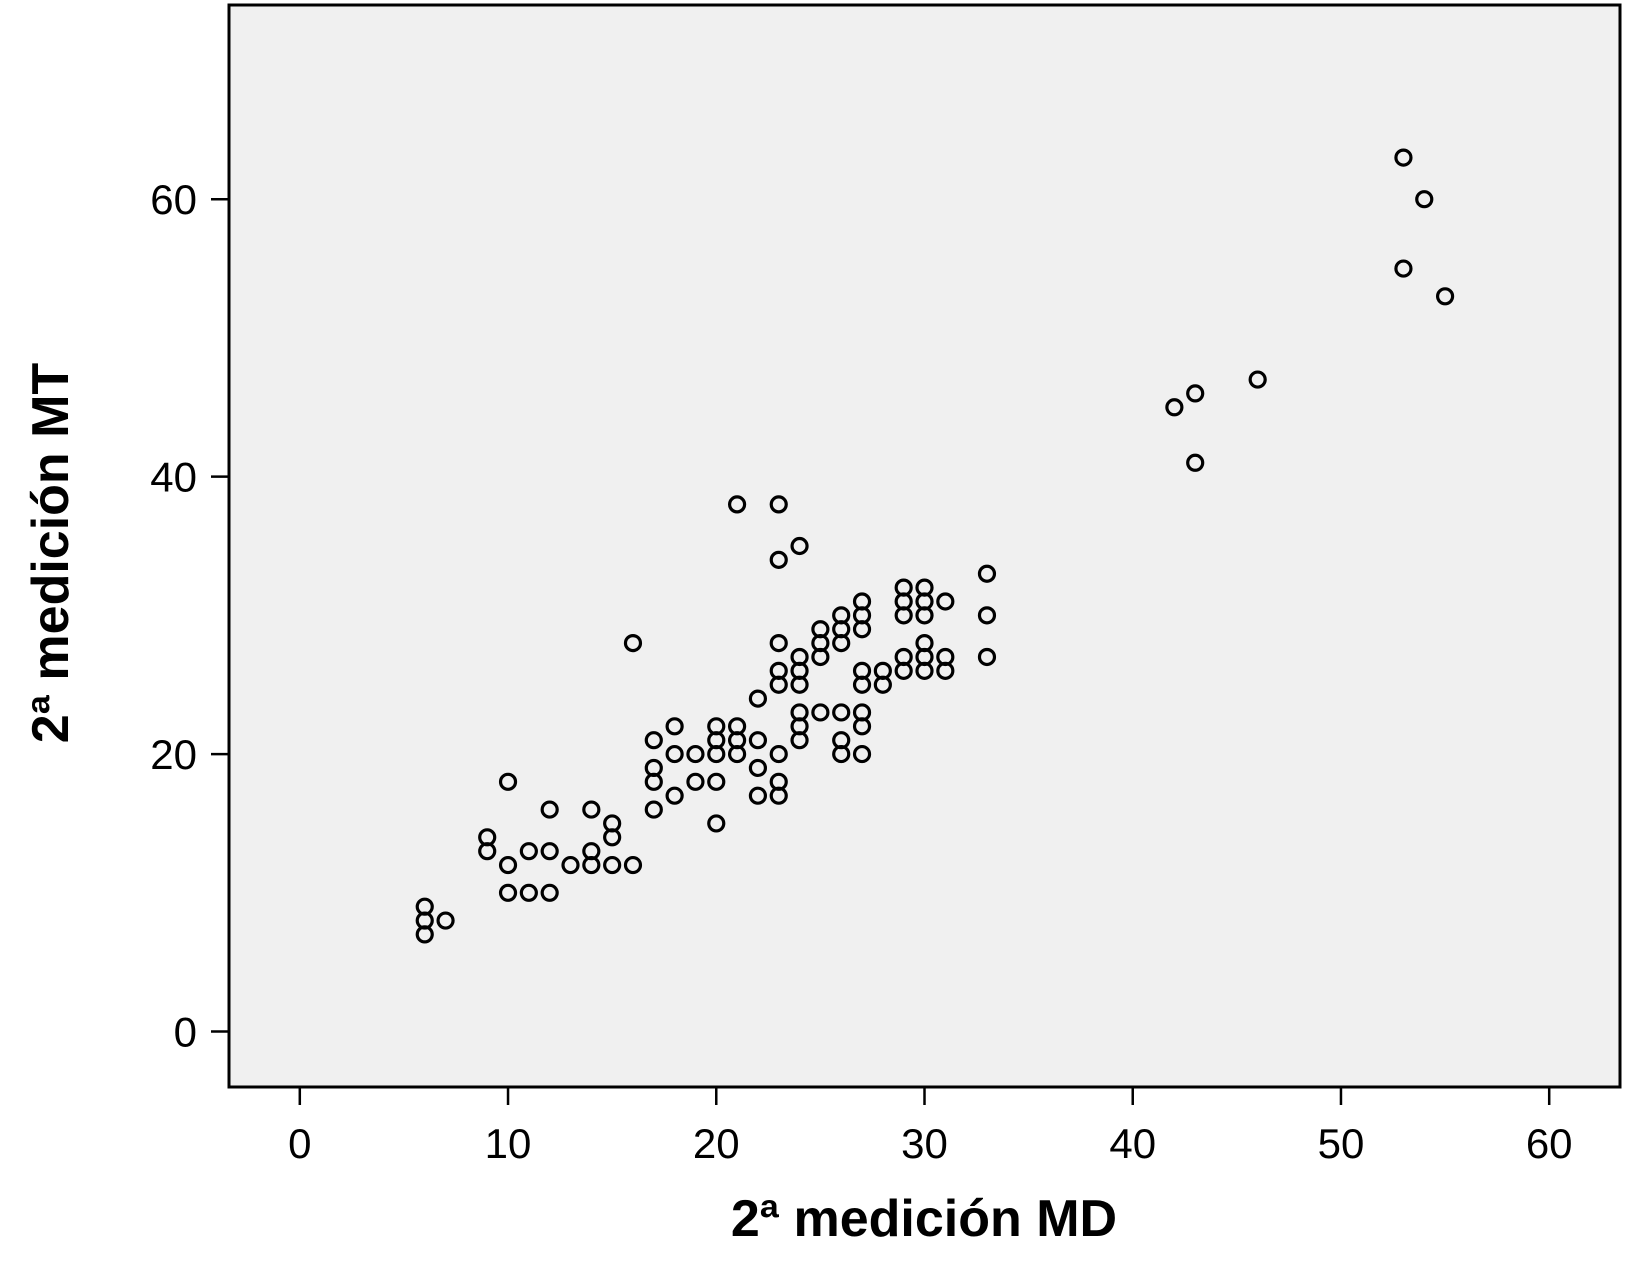 The height and width of the screenshot is (1264, 1625). What do you see at coordinates (185, 1032) in the screenshot?
I see `y-tick-label: 0` at bounding box center [185, 1032].